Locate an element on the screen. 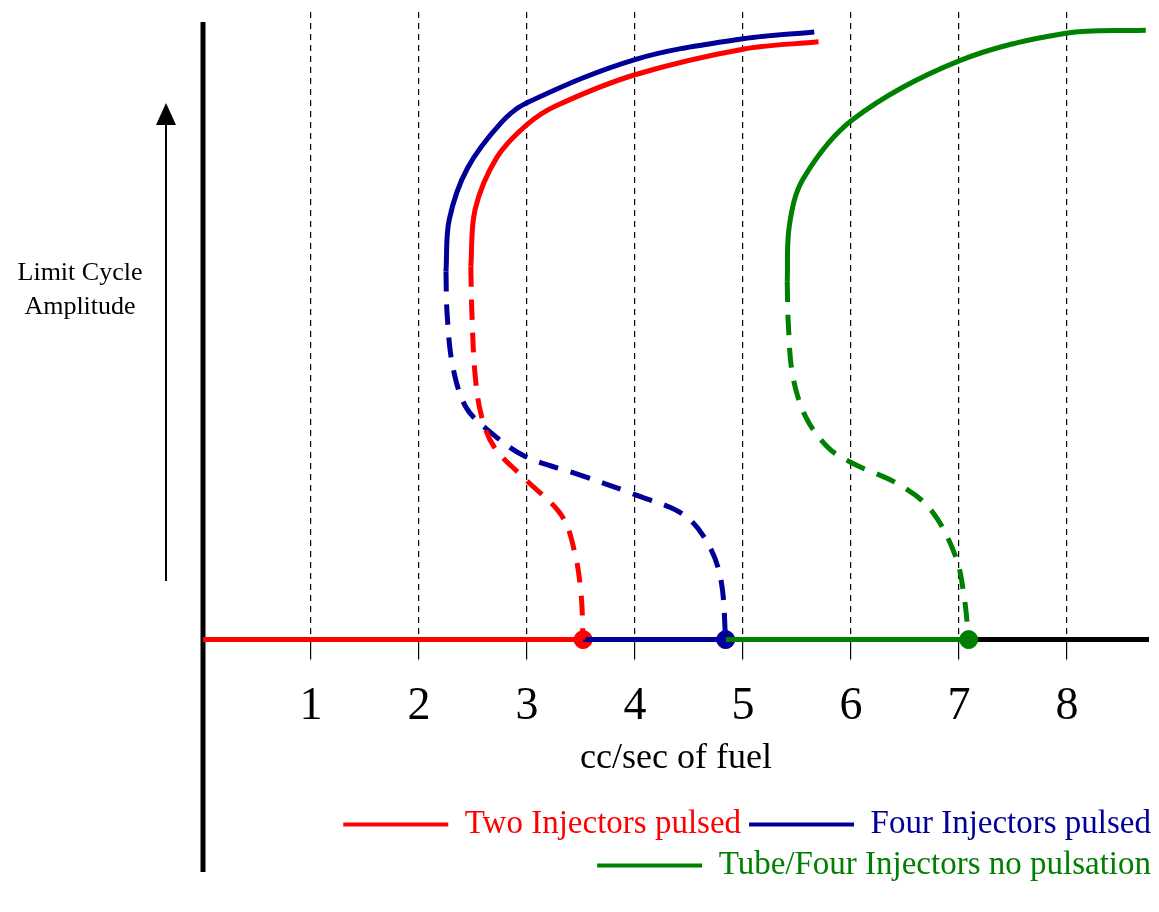 Image resolution: width=1159 pixels, height=912 pixels. x-tick-label: 6 is located at coordinates (851, 704).